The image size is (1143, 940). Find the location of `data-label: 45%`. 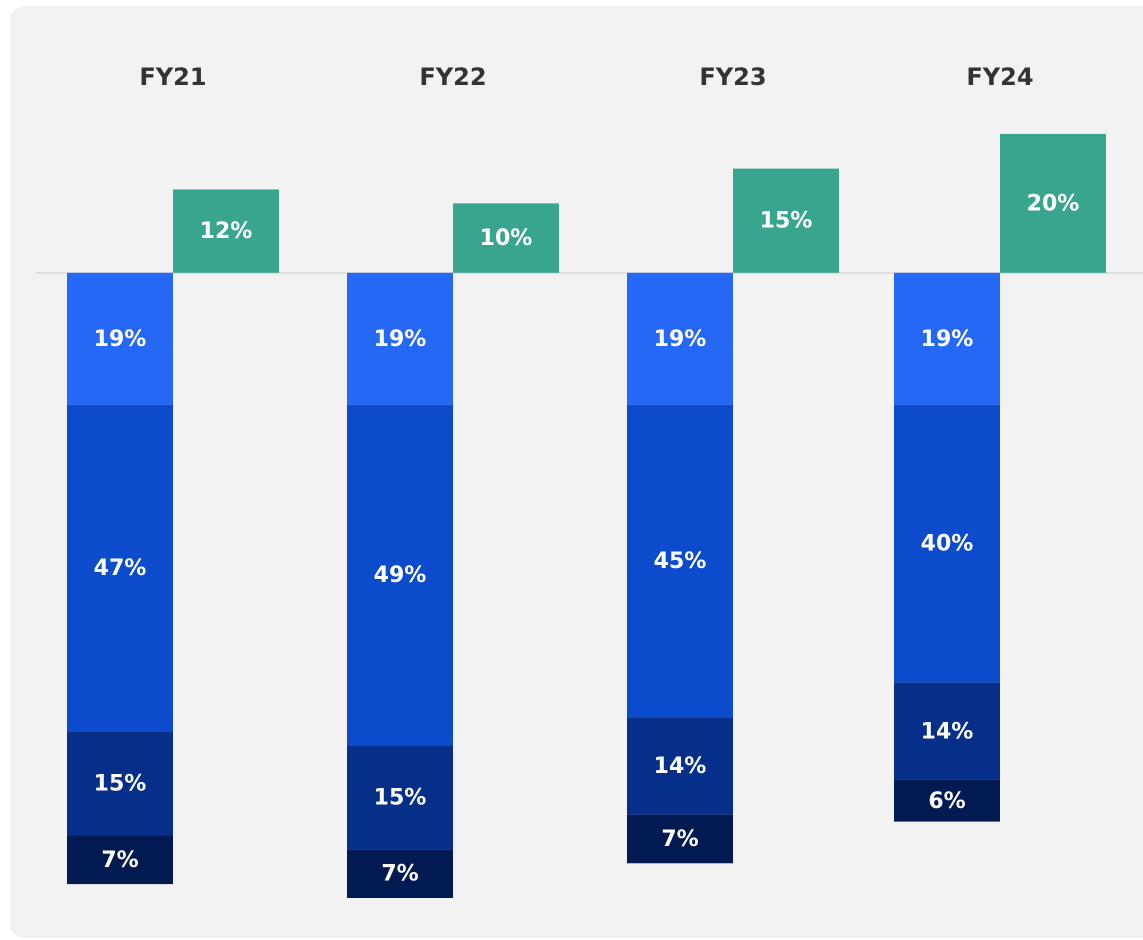

data-label: 45% is located at coordinates (680, 561).